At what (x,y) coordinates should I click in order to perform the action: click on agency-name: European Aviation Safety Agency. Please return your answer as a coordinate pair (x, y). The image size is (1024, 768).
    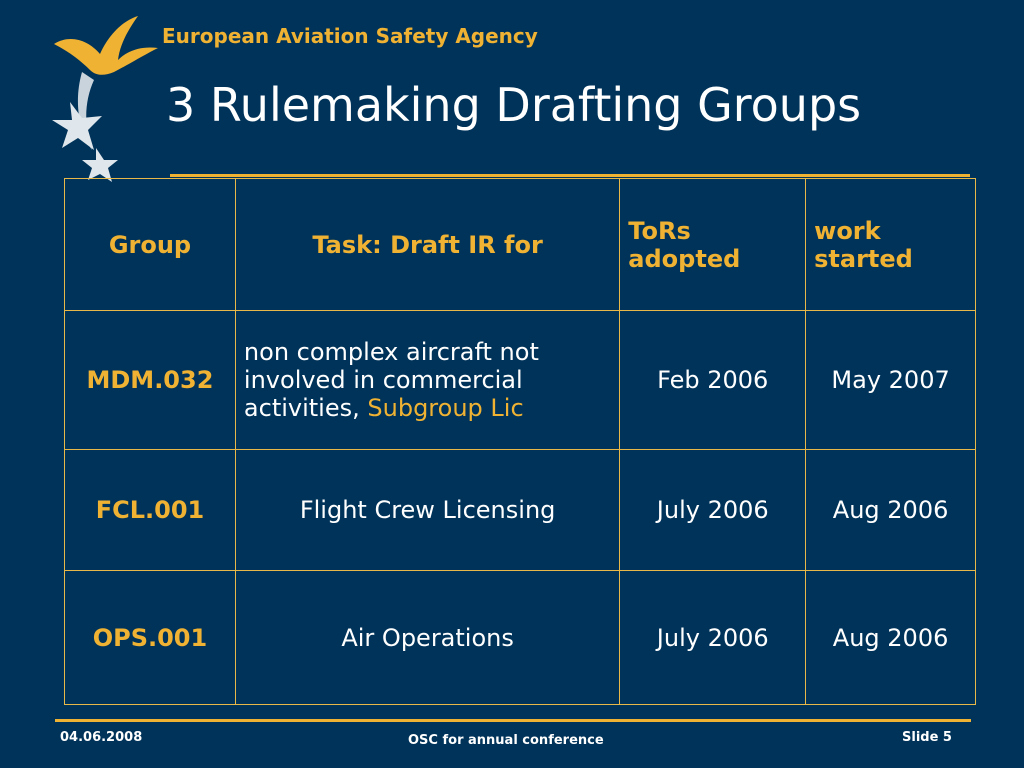
    Looking at the image, I should click on (350, 36).